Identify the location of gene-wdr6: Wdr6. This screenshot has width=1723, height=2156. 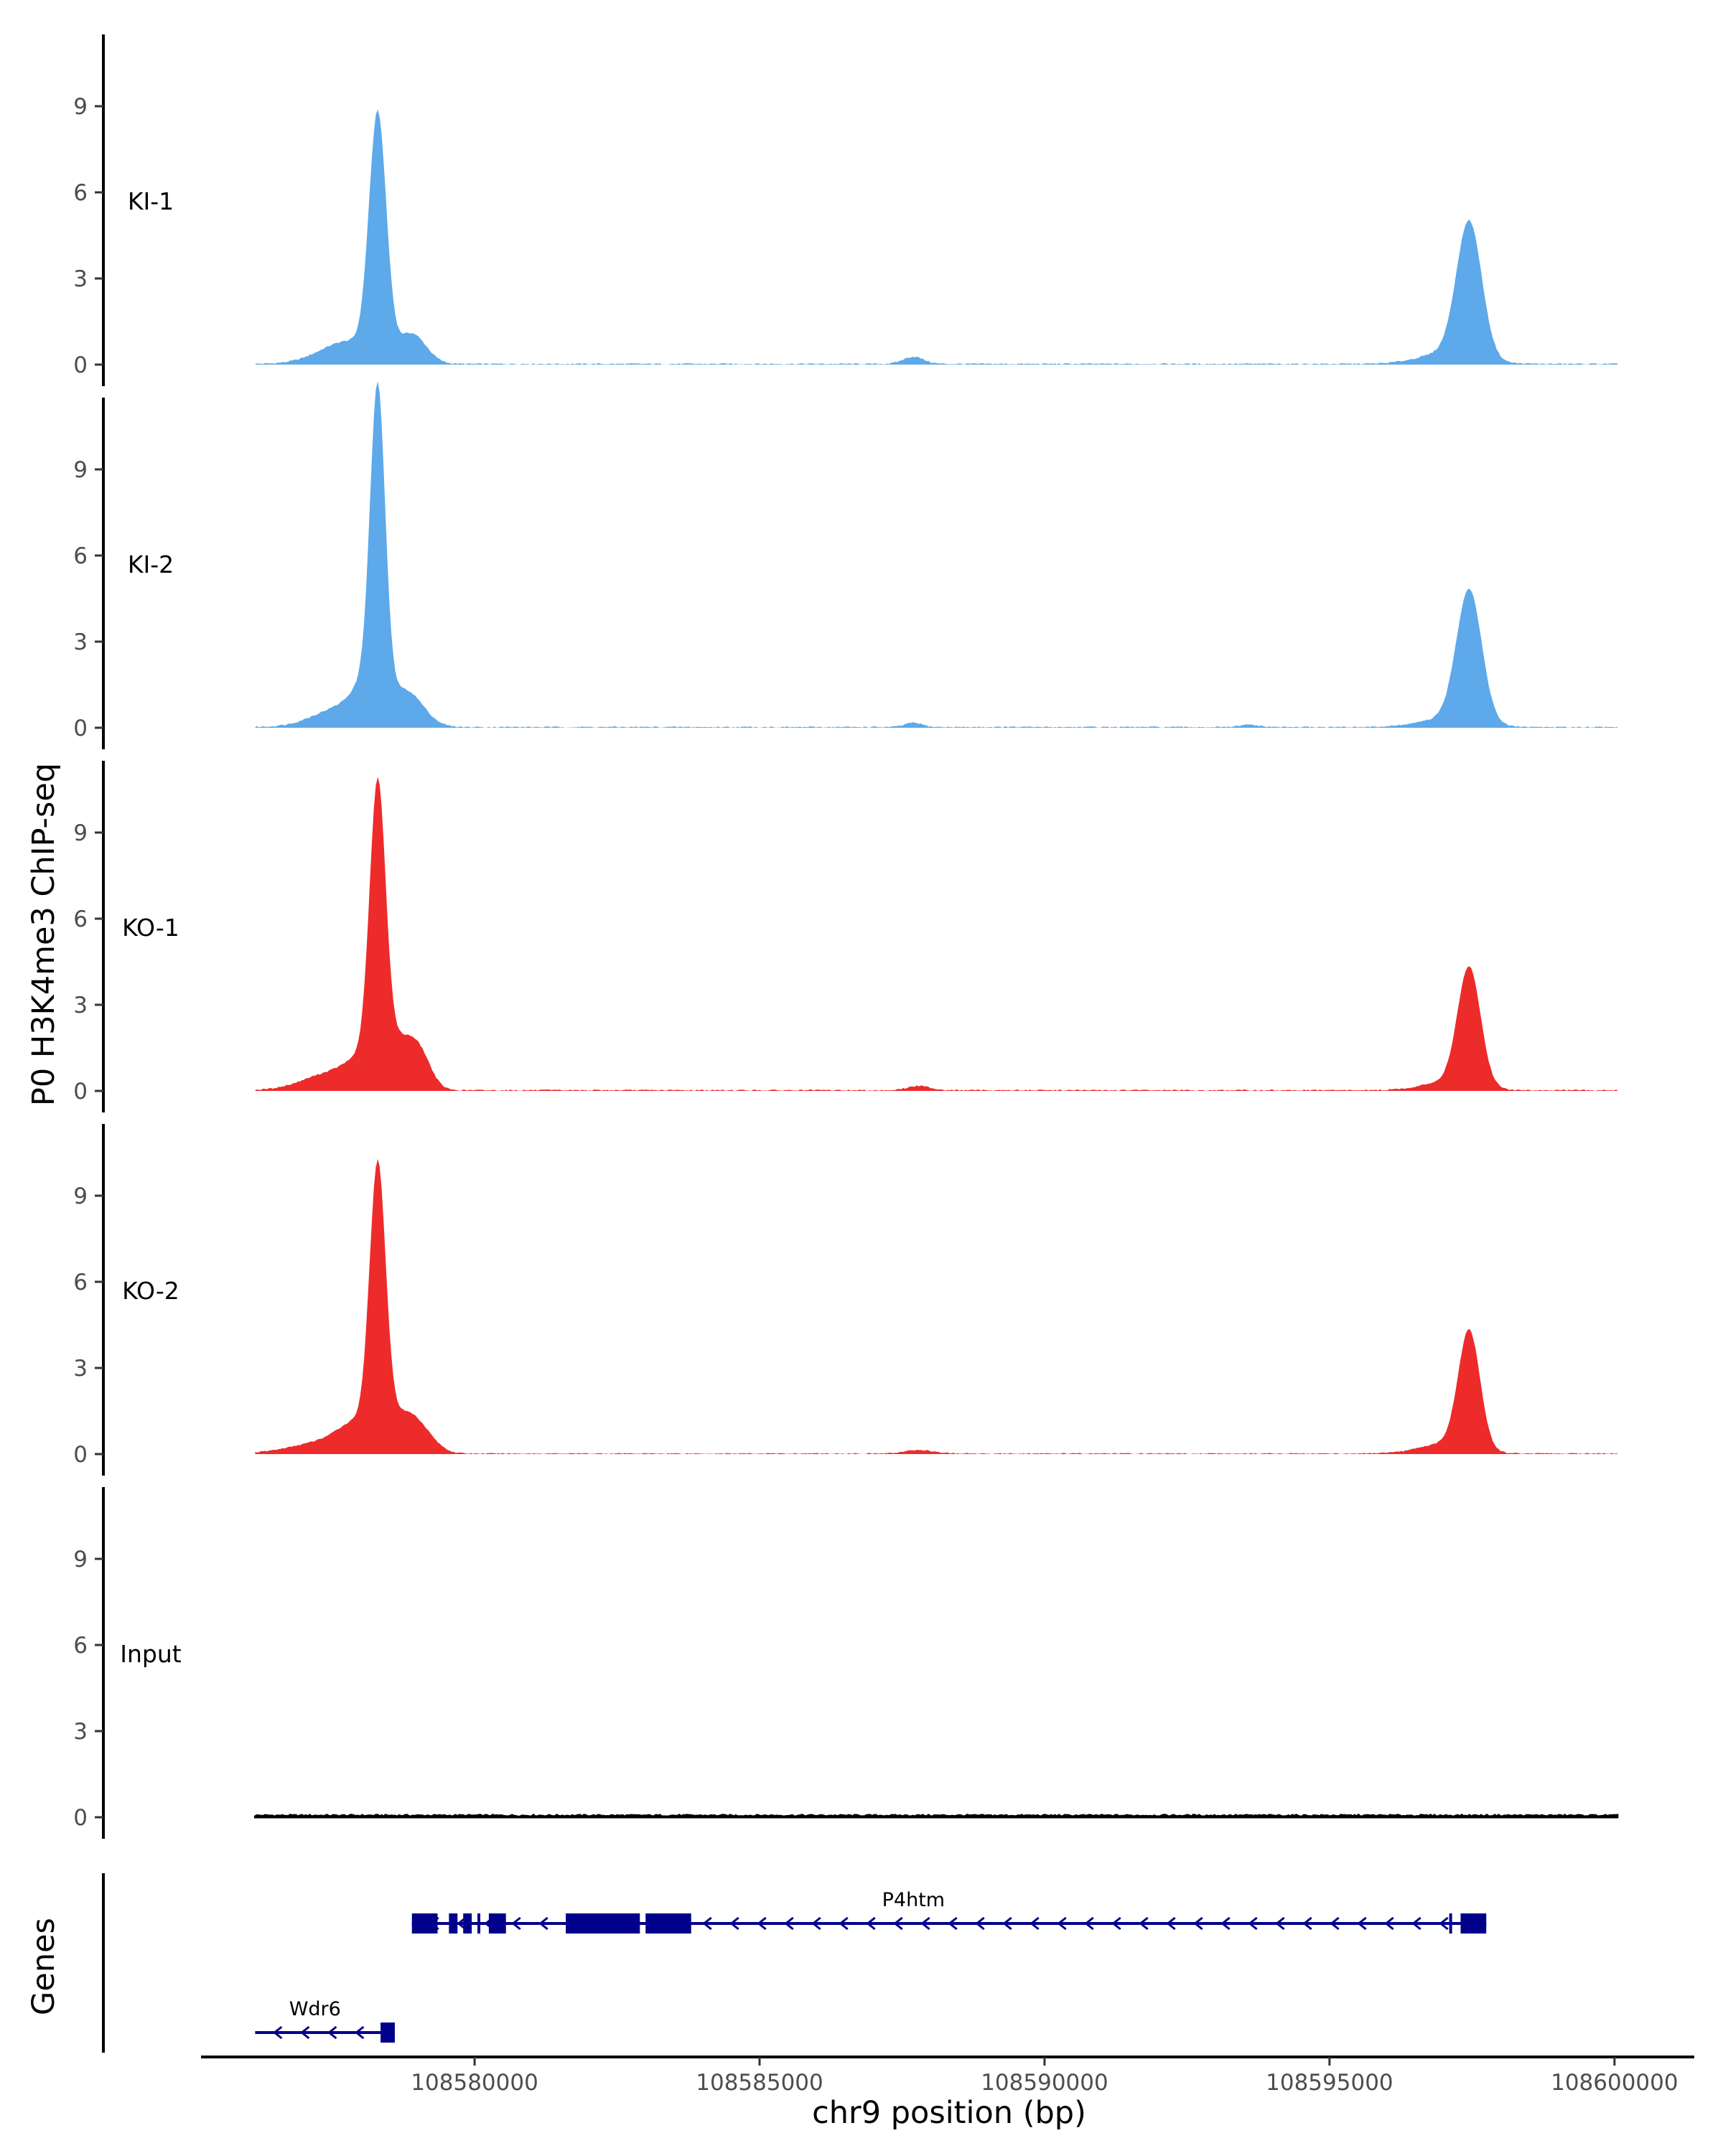
(325, 2020).